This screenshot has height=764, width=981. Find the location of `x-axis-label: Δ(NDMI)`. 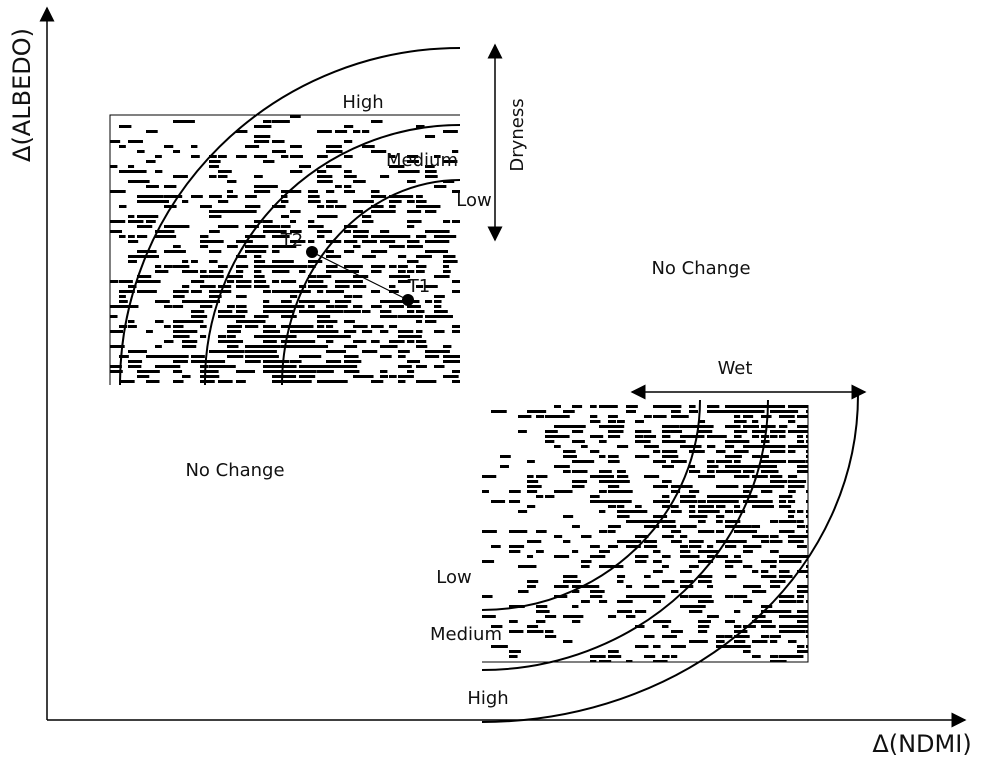

x-axis-label: Δ(NDMI) is located at coordinates (921, 744).